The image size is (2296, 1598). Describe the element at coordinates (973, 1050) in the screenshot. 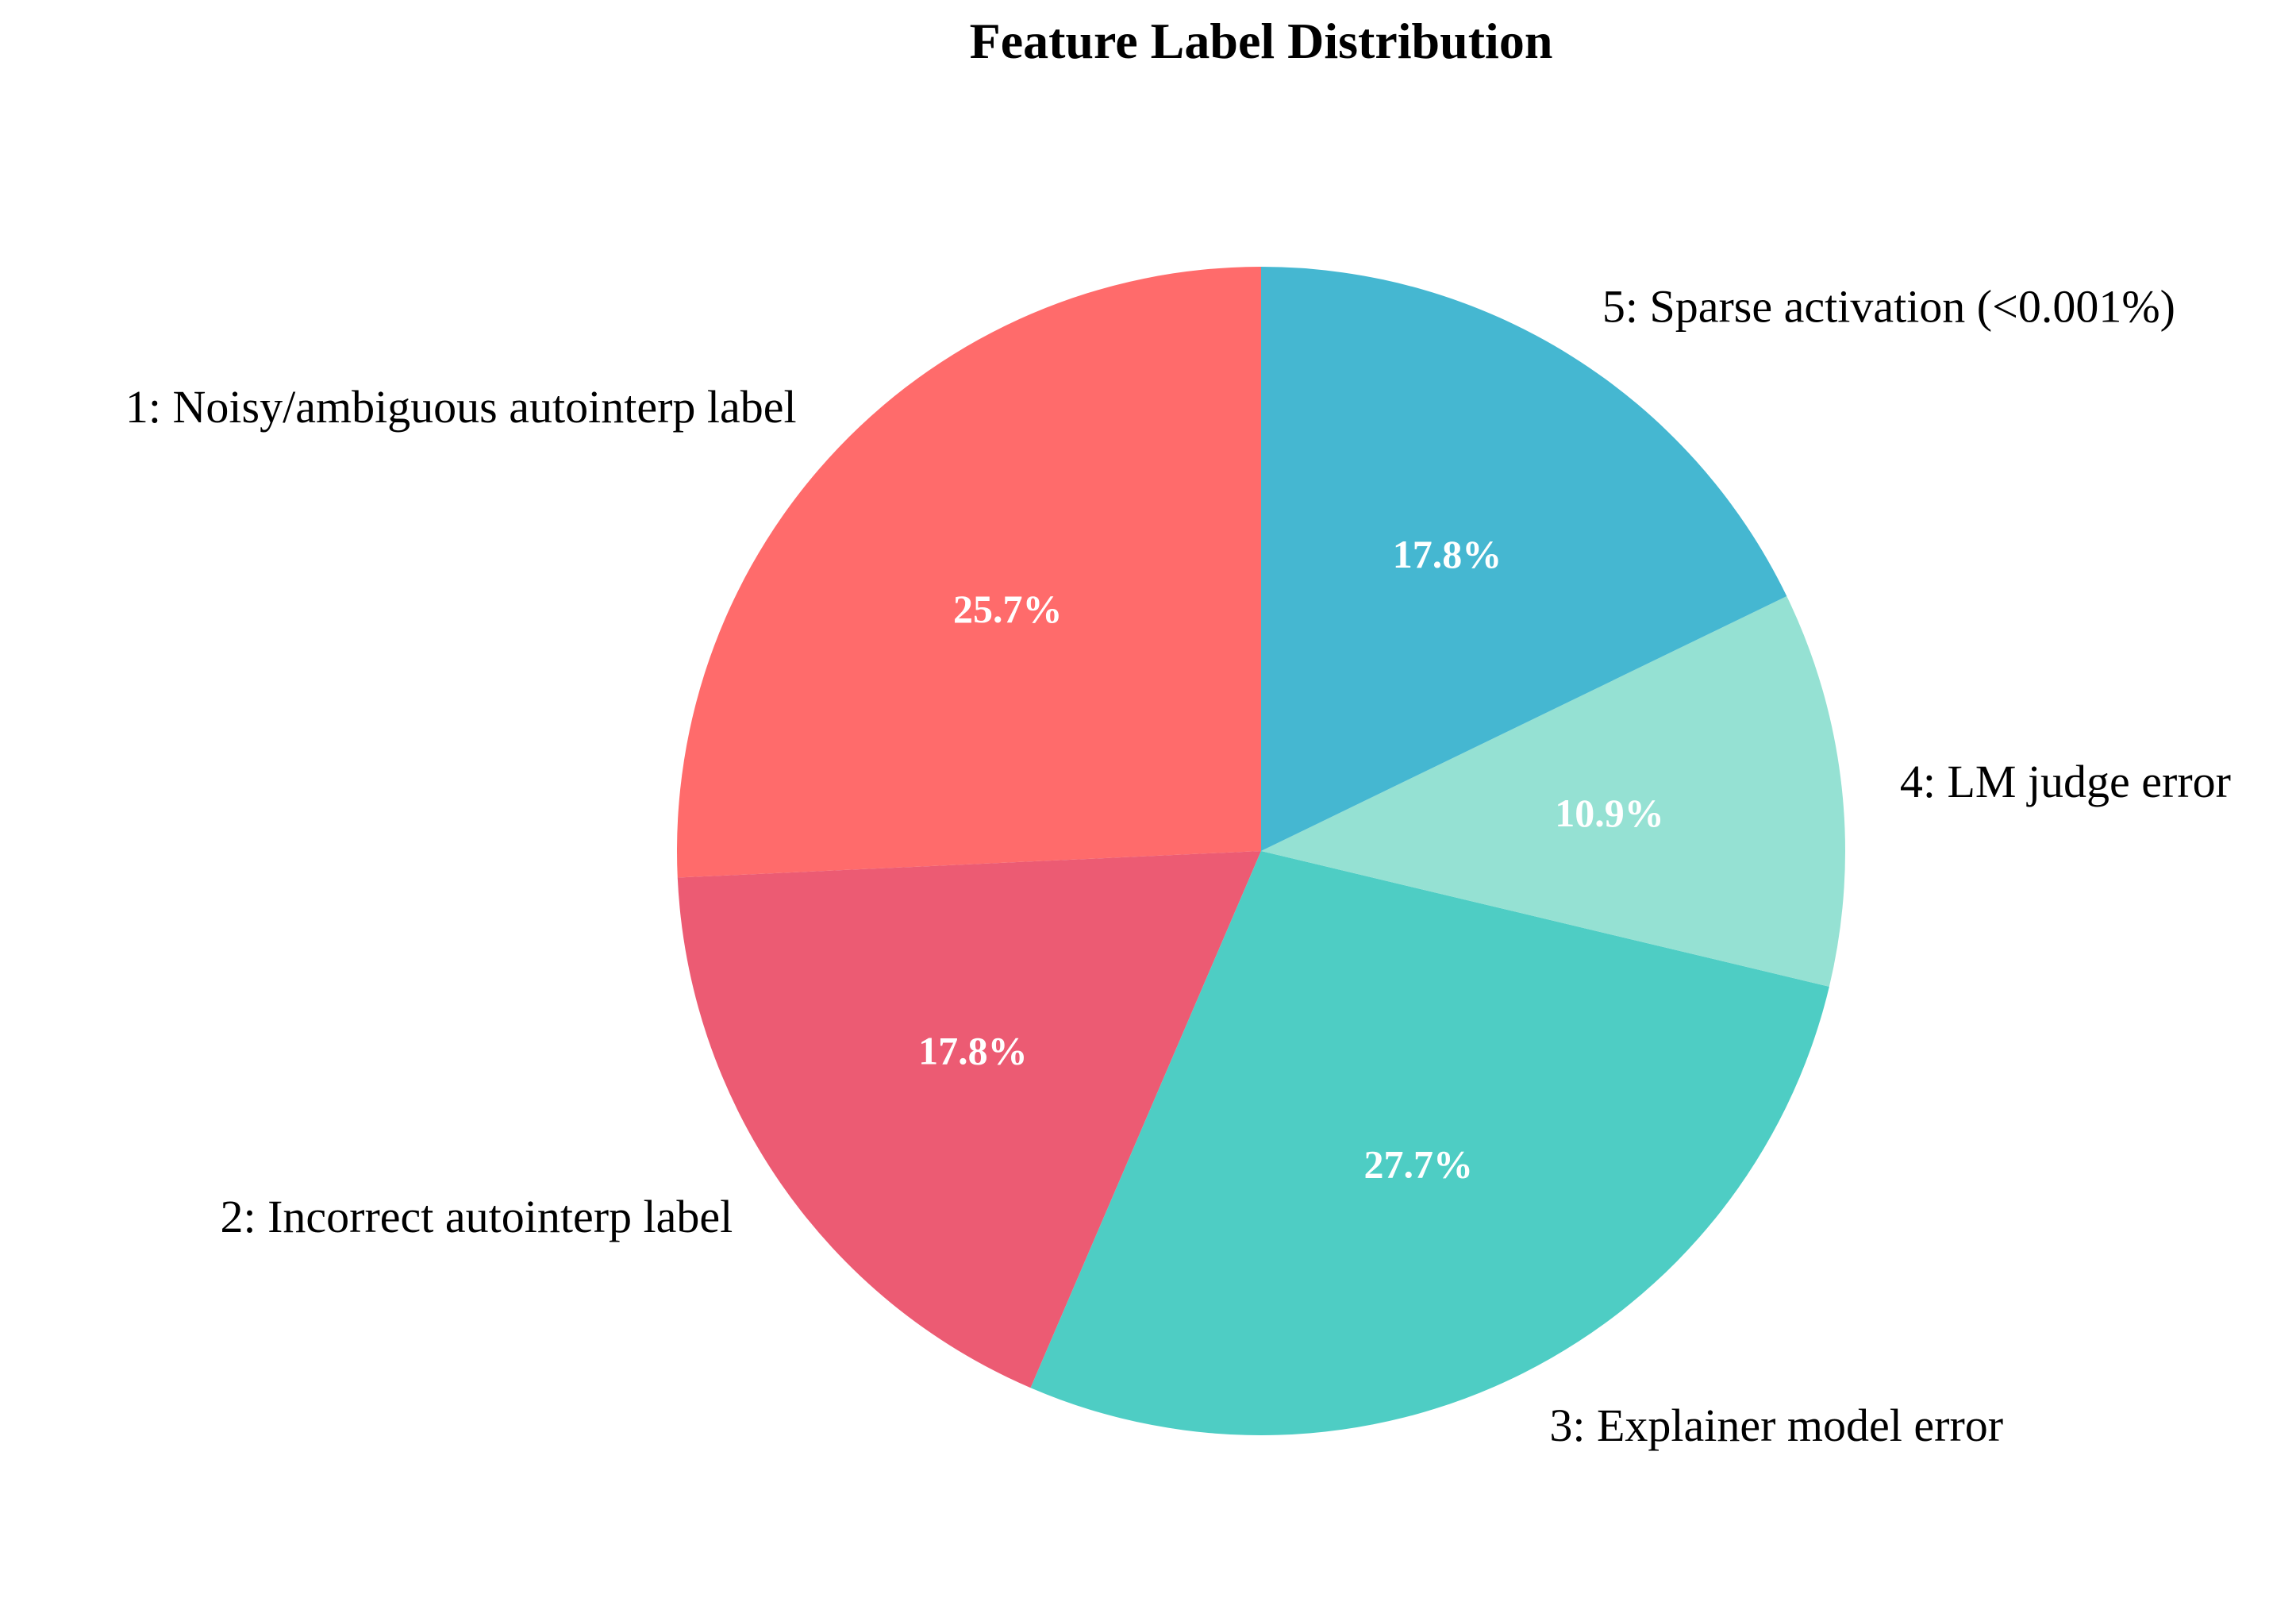

I see `pie-slice-2-percentage: 17.8%` at that location.